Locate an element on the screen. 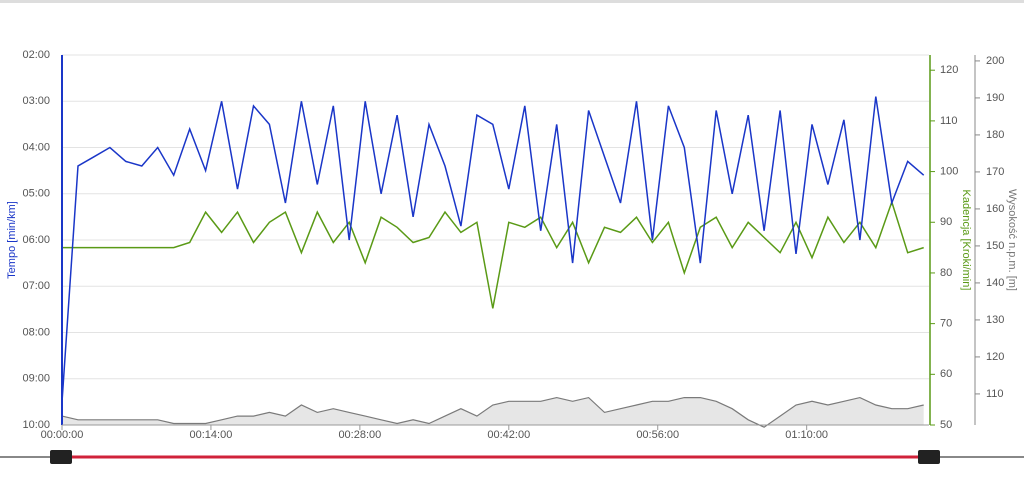 This screenshot has height=481, width=1024. y2-tick-label: 110 is located at coordinates (949, 121).